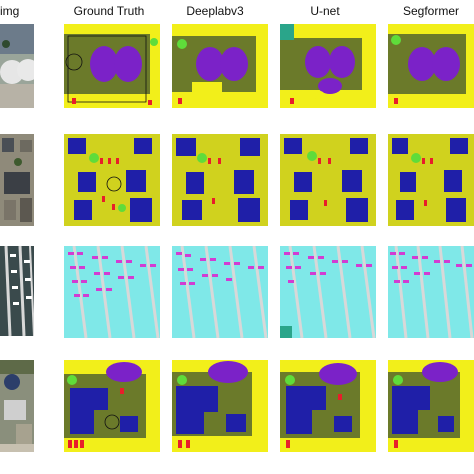  I want to click on column-header-unet: U-net, so click(325, 11).